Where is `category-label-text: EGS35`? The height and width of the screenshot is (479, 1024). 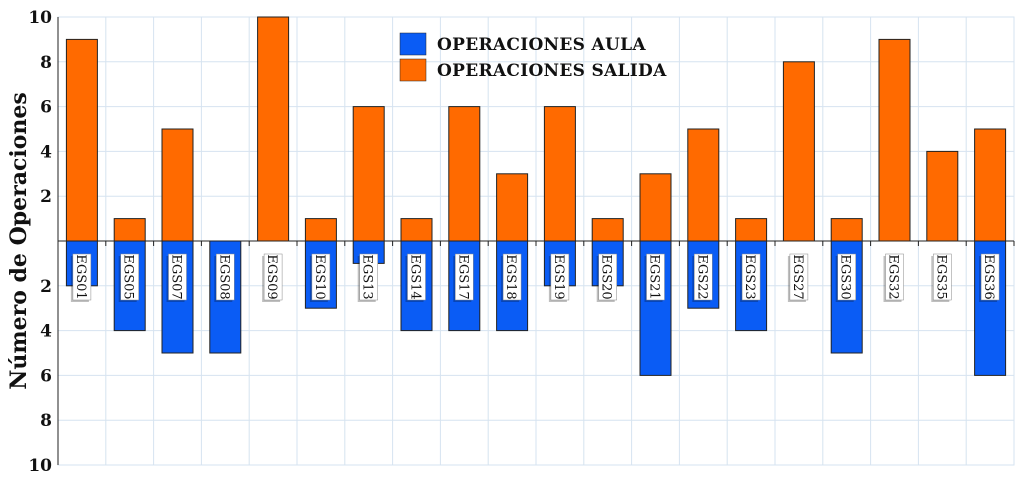 category-label-text: EGS35 is located at coordinates (940, 276).